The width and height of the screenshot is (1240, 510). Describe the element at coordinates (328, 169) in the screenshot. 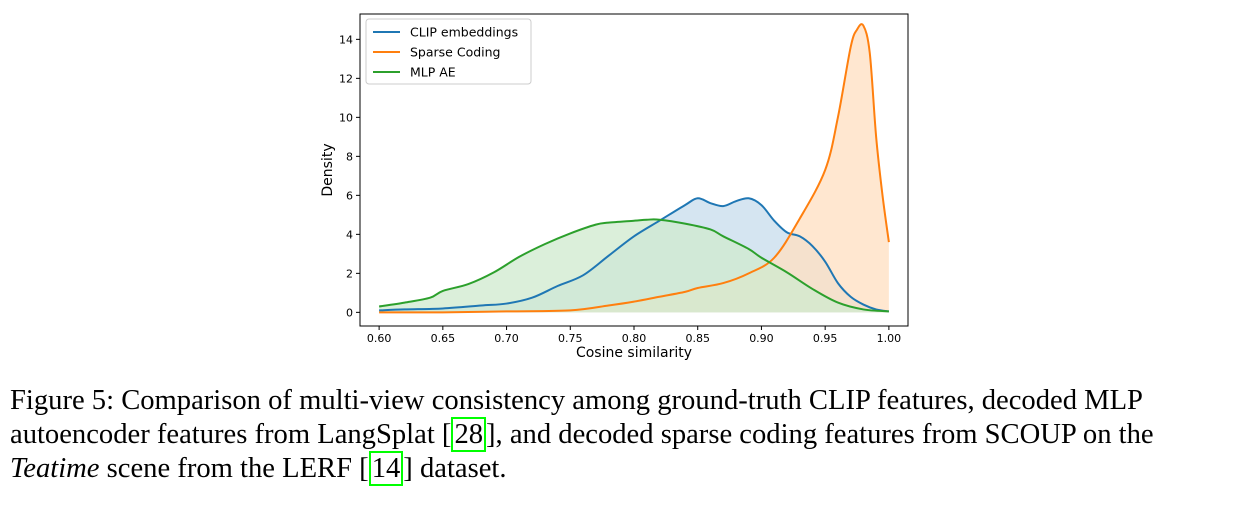

I see `y-axis-label: Density` at that location.